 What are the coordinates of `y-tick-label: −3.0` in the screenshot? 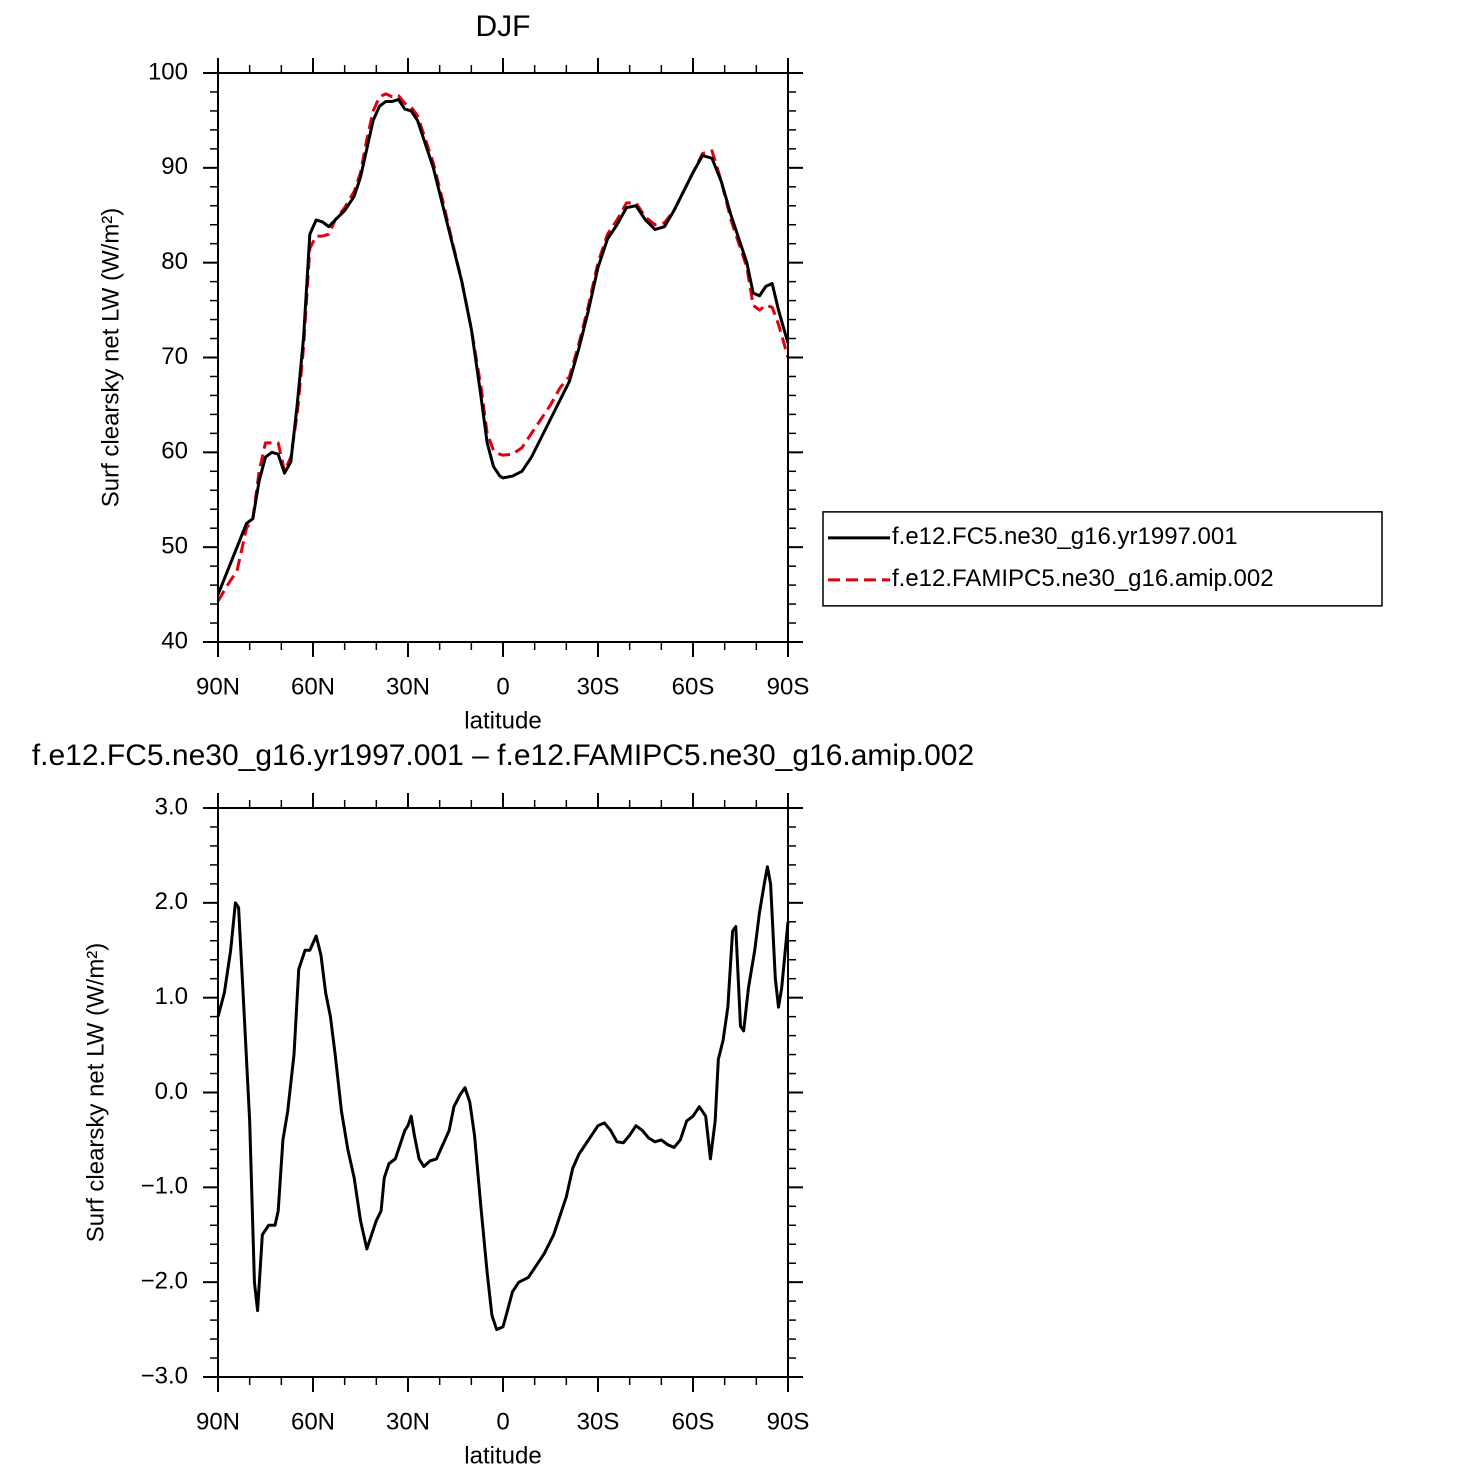 It's located at (164, 1375).